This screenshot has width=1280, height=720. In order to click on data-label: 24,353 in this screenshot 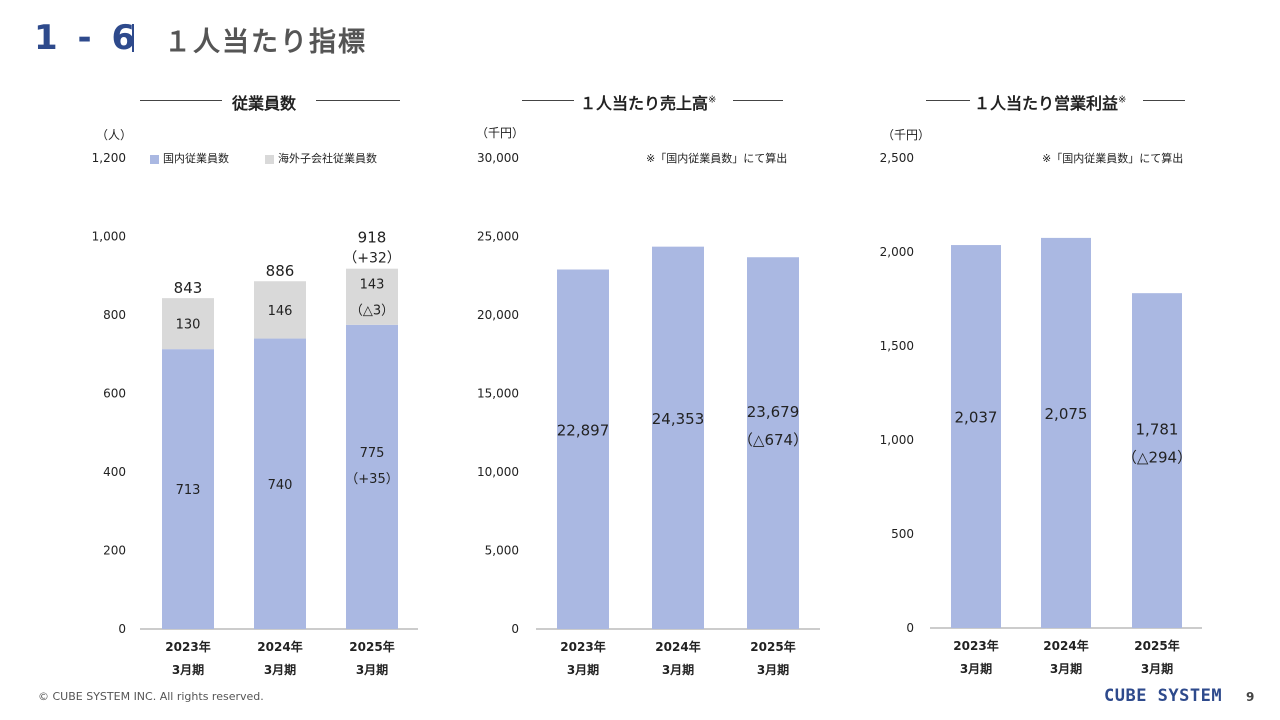, I will do `click(678, 419)`.